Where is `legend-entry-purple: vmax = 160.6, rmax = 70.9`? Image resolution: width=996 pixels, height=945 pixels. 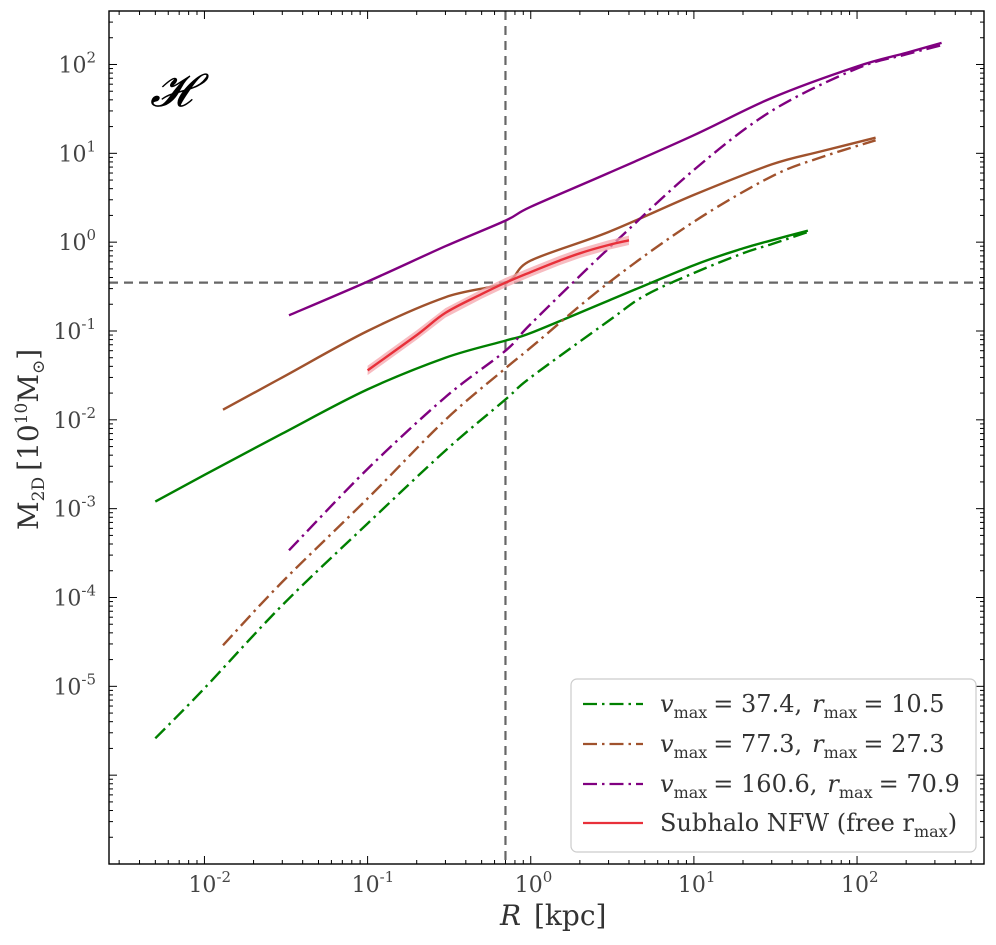 legend-entry-purple: vmax = 160.6, rmax = 70.9 is located at coordinates (771, 786).